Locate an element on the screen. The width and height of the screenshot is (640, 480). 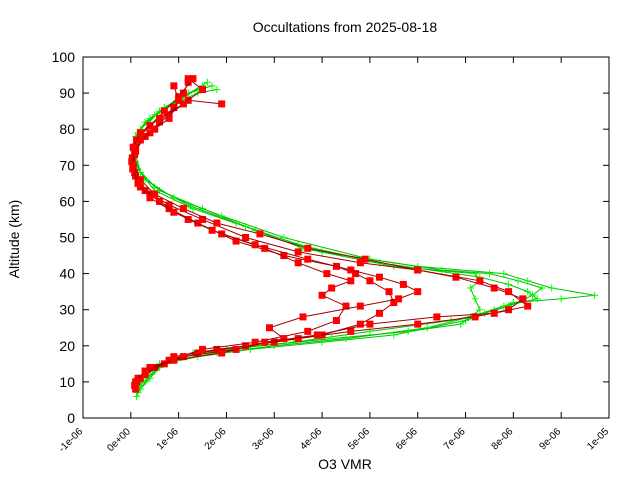
x-tick-label: 6e-06 is located at coordinates (407, 439).